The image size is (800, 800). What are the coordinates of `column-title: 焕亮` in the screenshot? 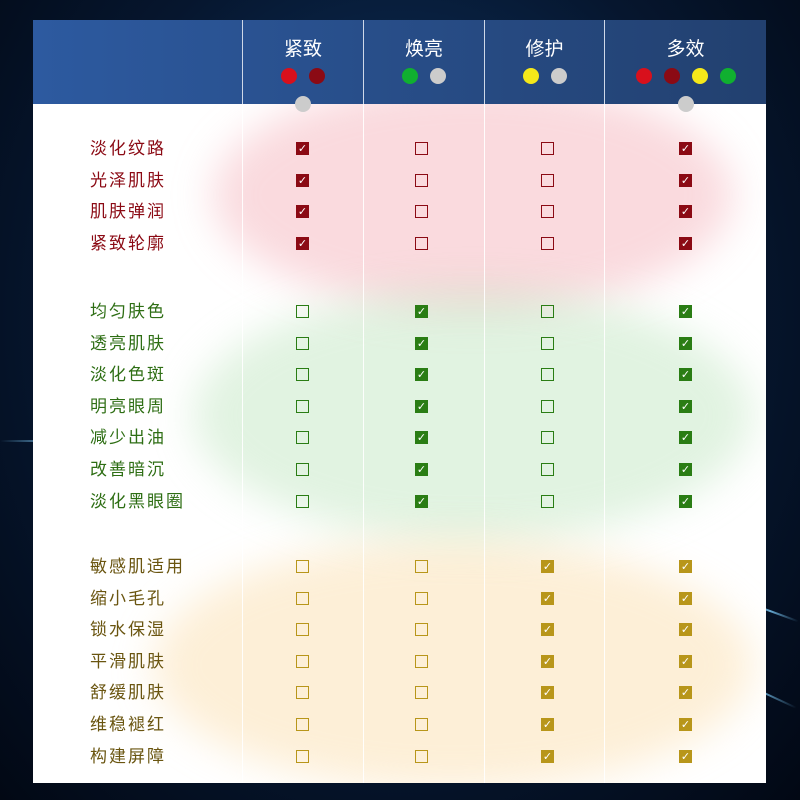 It's located at (423, 49).